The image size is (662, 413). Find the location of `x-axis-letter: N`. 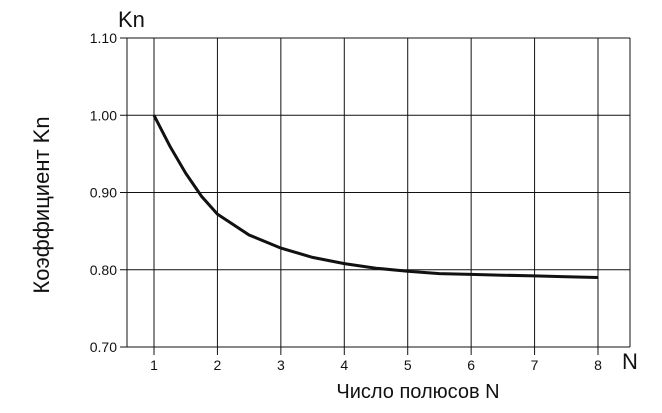

x-axis-letter: N is located at coordinates (630, 361).